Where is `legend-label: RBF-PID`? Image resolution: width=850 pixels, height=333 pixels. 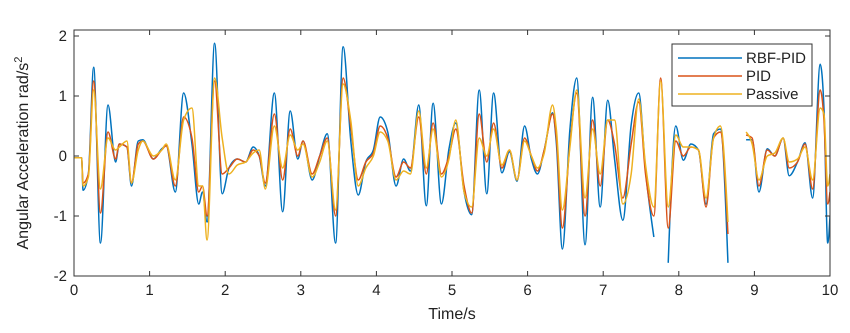 legend-label: RBF-PID is located at coordinates (776, 58).